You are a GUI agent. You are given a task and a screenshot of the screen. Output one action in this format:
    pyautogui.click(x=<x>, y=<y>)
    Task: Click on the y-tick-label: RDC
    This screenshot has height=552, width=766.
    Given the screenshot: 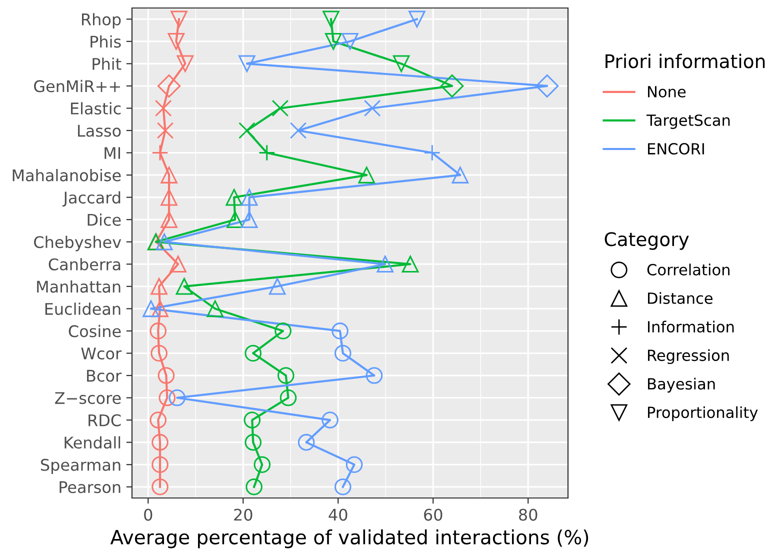 What is the action you would take?
    pyautogui.click(x=104, y=420)
    